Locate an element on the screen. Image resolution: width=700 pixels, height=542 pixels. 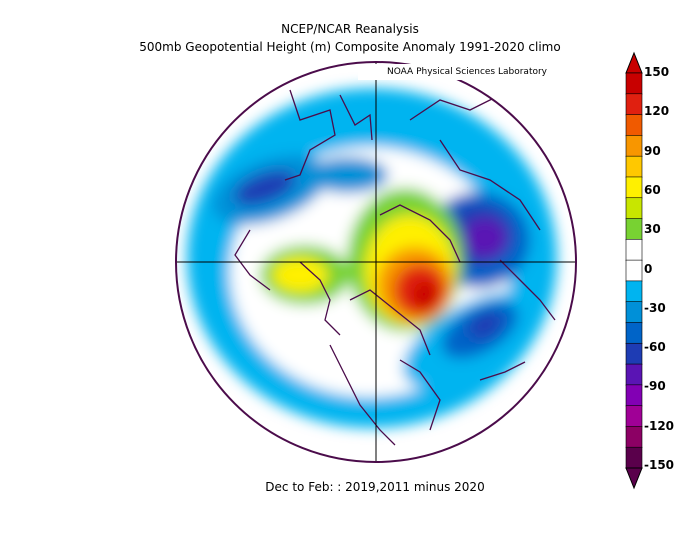
credit-label: NOAA Physical Sciences Laboratory is located at coordinates (467, 72).